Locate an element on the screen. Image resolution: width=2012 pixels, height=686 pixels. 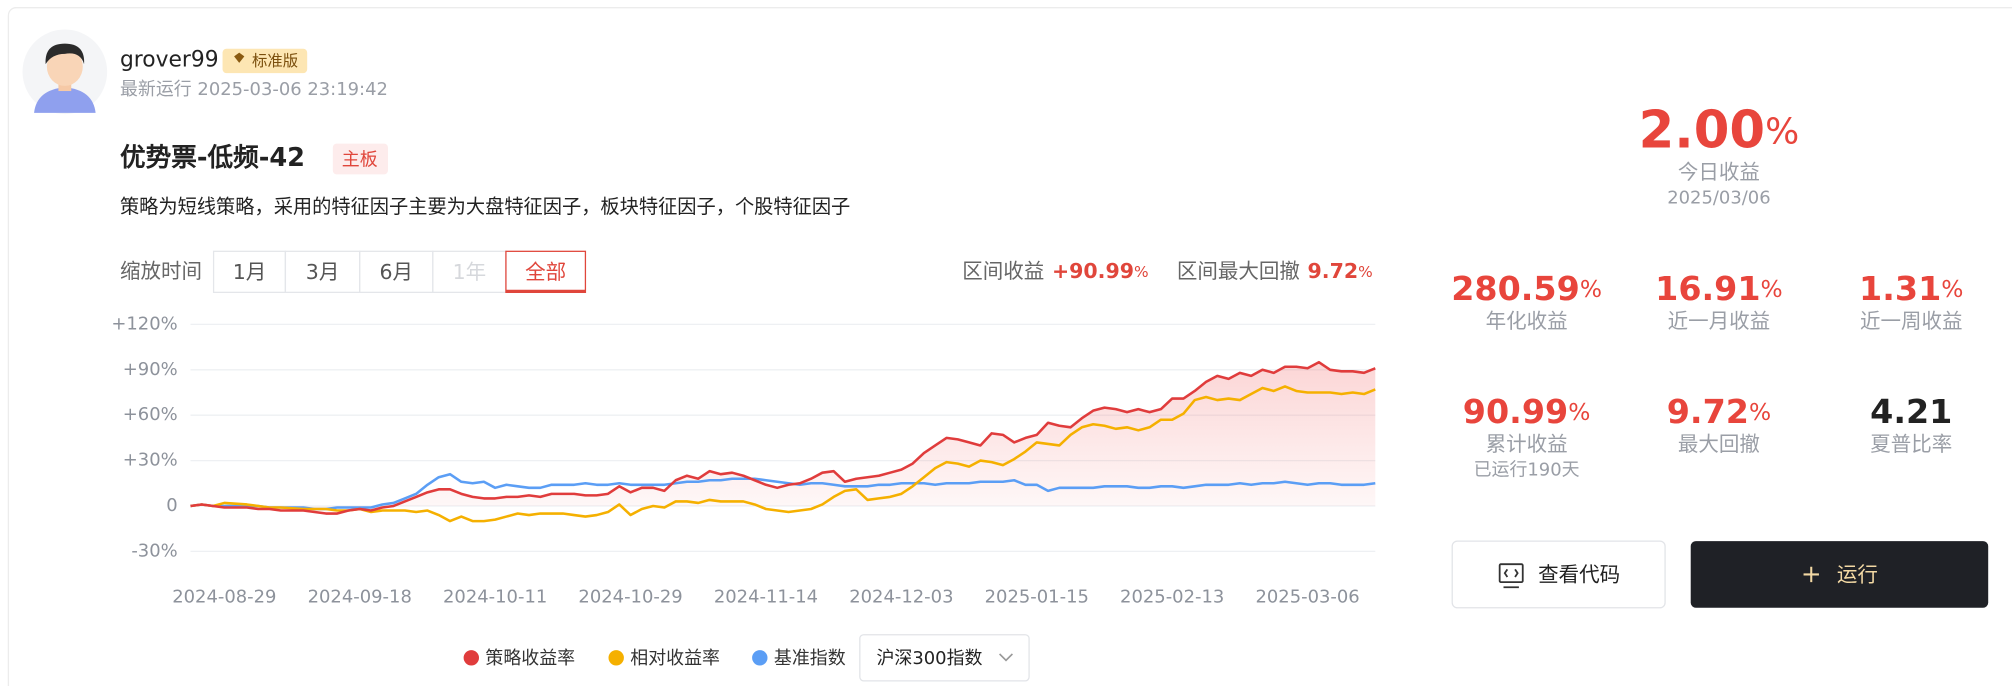
metric-value: 9.72% is located at coordinates (1719, 410).